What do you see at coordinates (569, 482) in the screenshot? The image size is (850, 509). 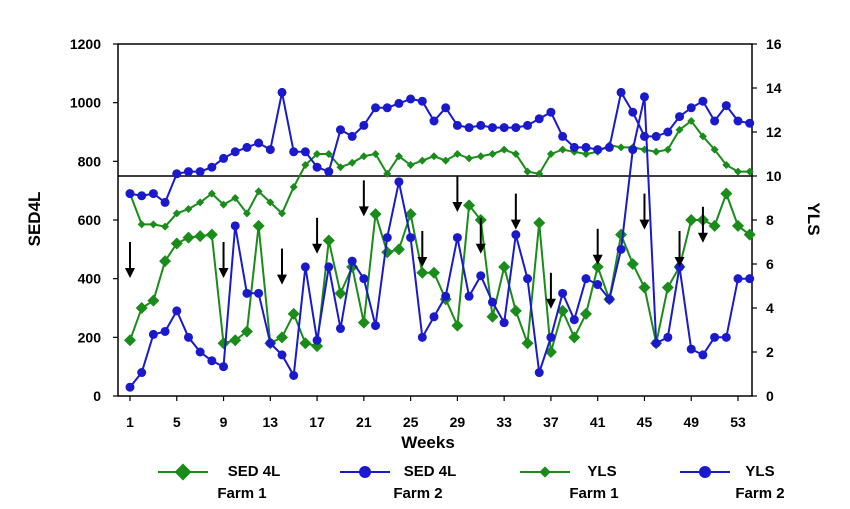 I see `legend-item-yls-farm1: YLS Farm 1` at bounding box center [569, 482].